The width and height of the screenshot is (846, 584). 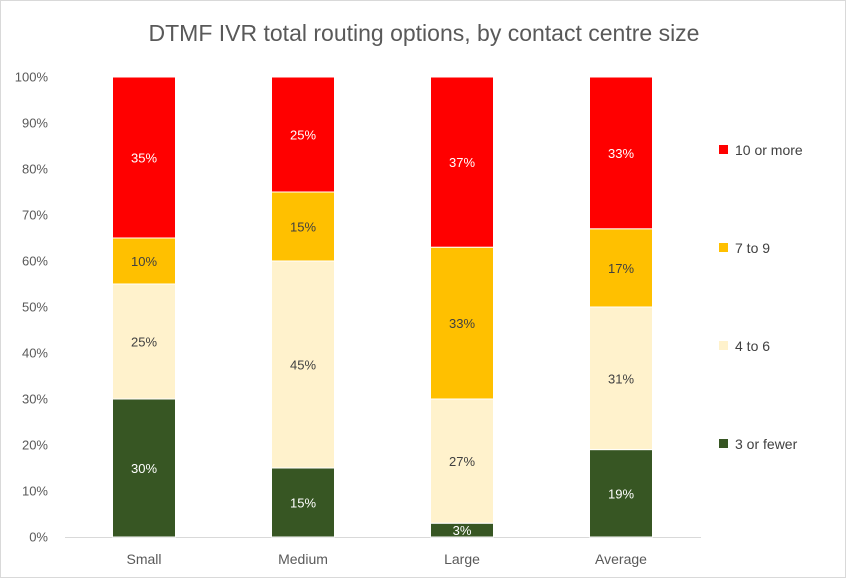 What do you see at coordinates (621, 559) in the screenshot?
I see `x-tick-label: Average` at bounding box center [621, 559].